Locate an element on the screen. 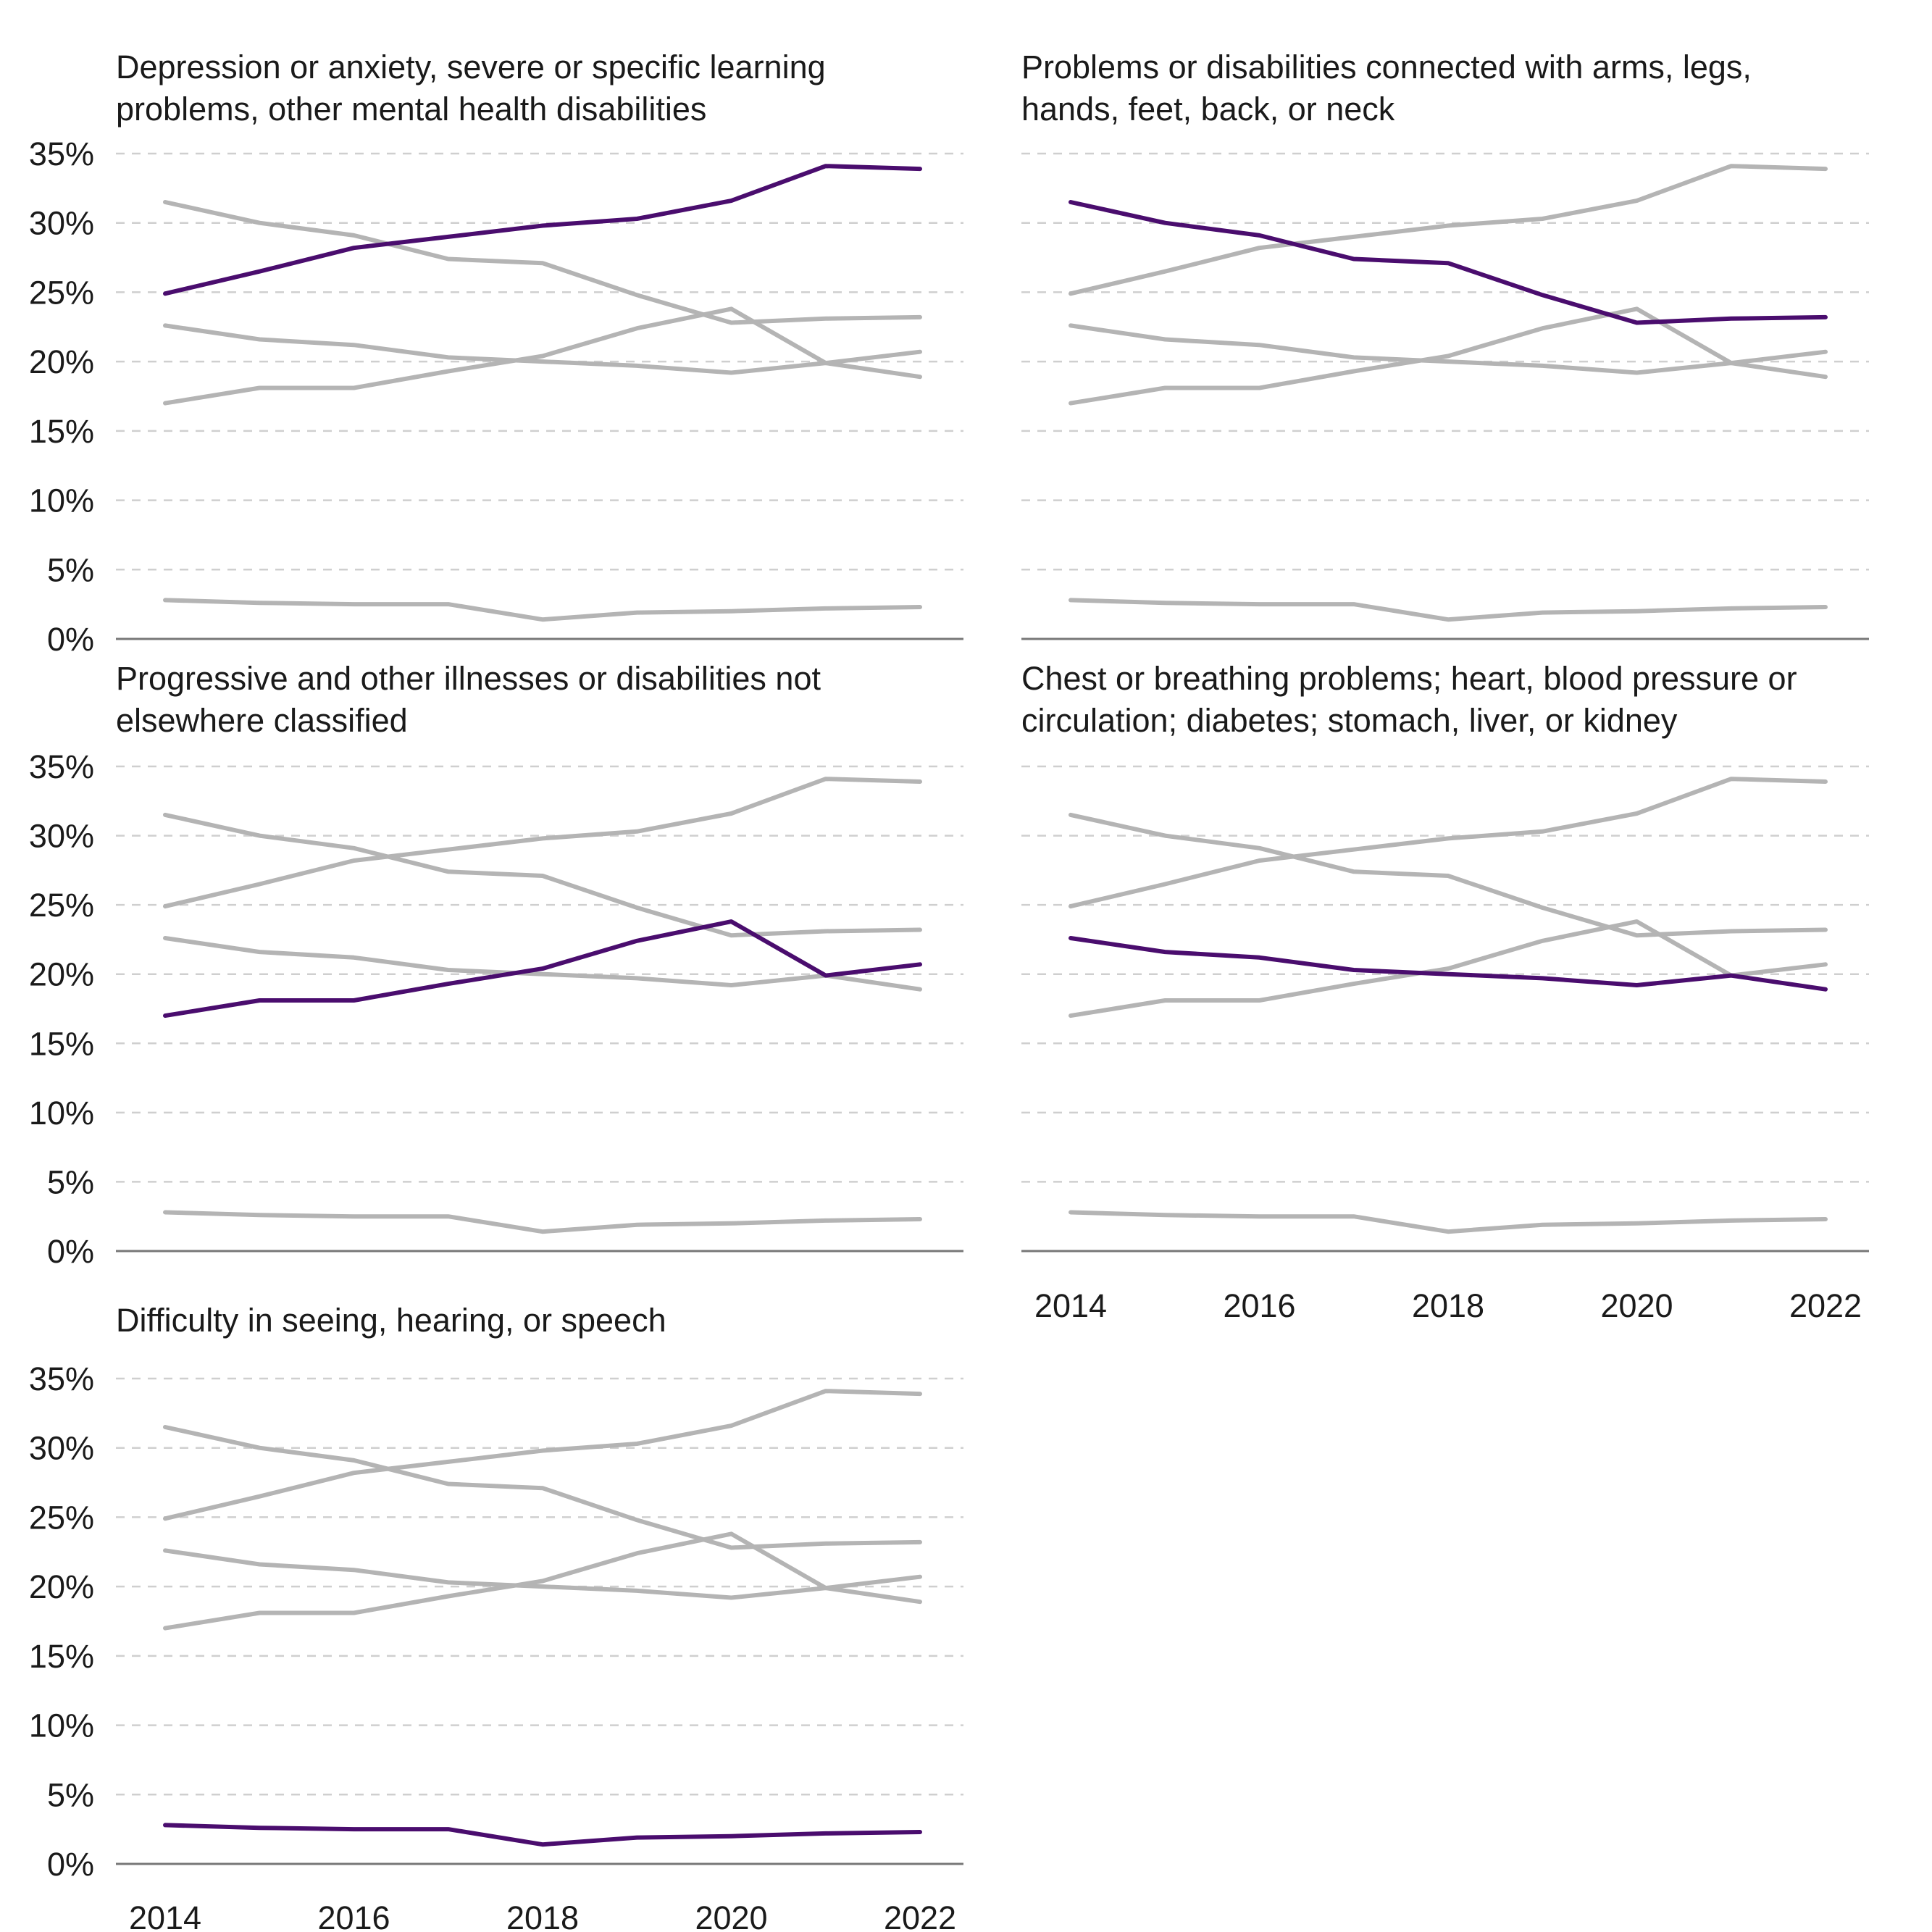 The image size is (1932, 1932). panel-title-line: Difficulty in seeing, hearing, or speech is located at coordinates (391, 1320).